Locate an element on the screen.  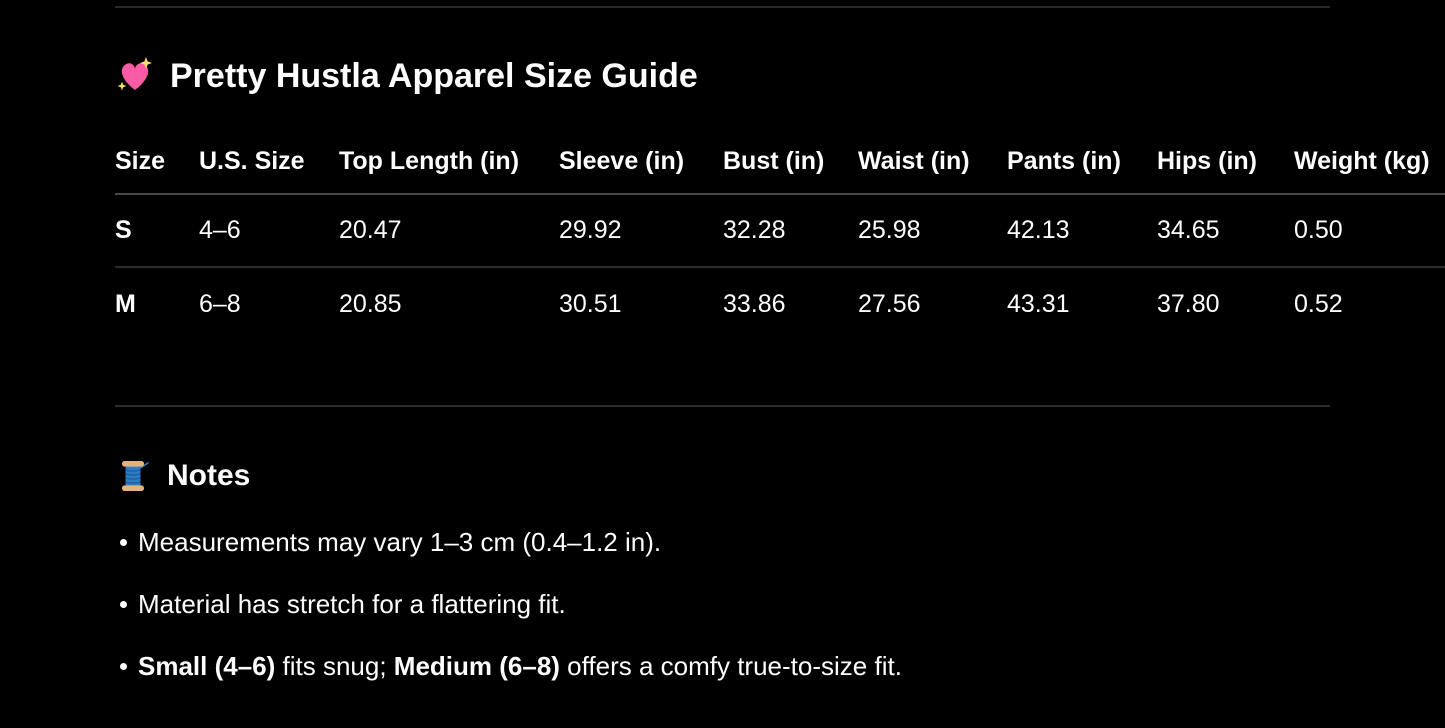
column-header: Weight (kg) is located at coordinates (1369, 162).